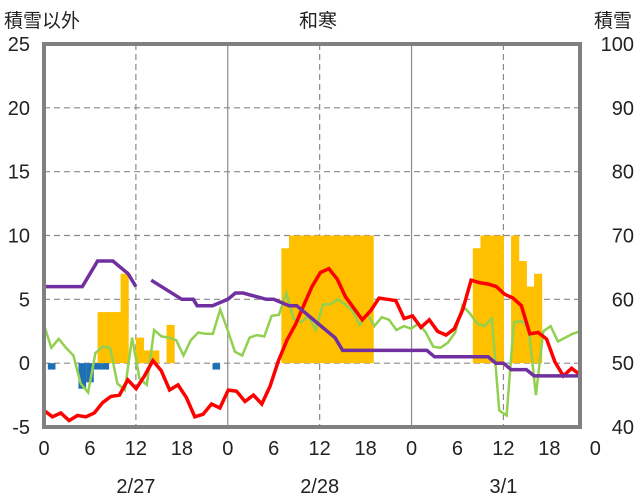  I want to click on chart-title: 和寒, so click(318, 21).